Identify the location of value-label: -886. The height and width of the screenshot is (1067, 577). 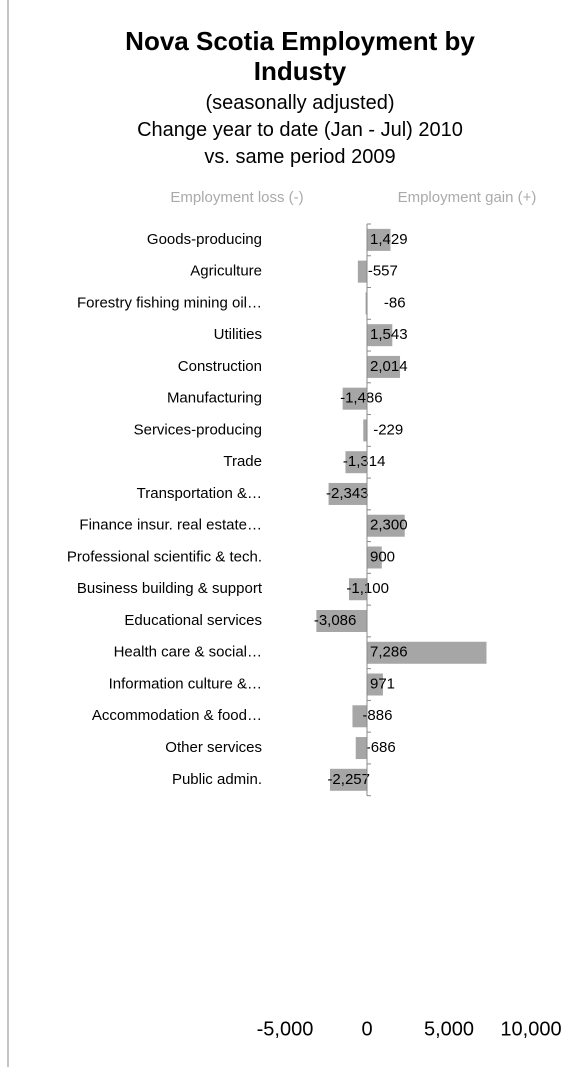
(377, 715).